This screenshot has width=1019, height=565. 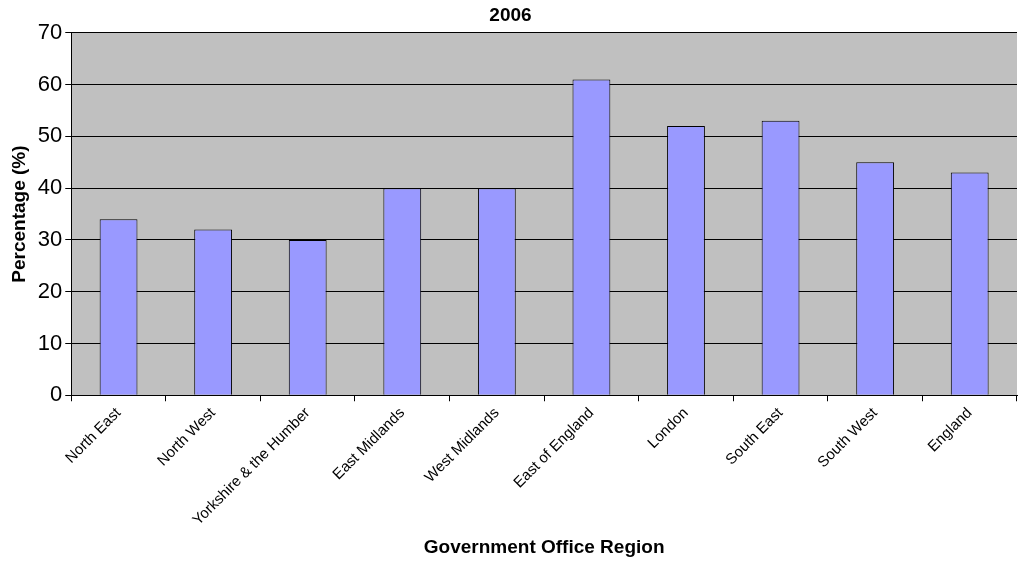 I want to click on y-tick-label: 70, so click(x=50, y=31).